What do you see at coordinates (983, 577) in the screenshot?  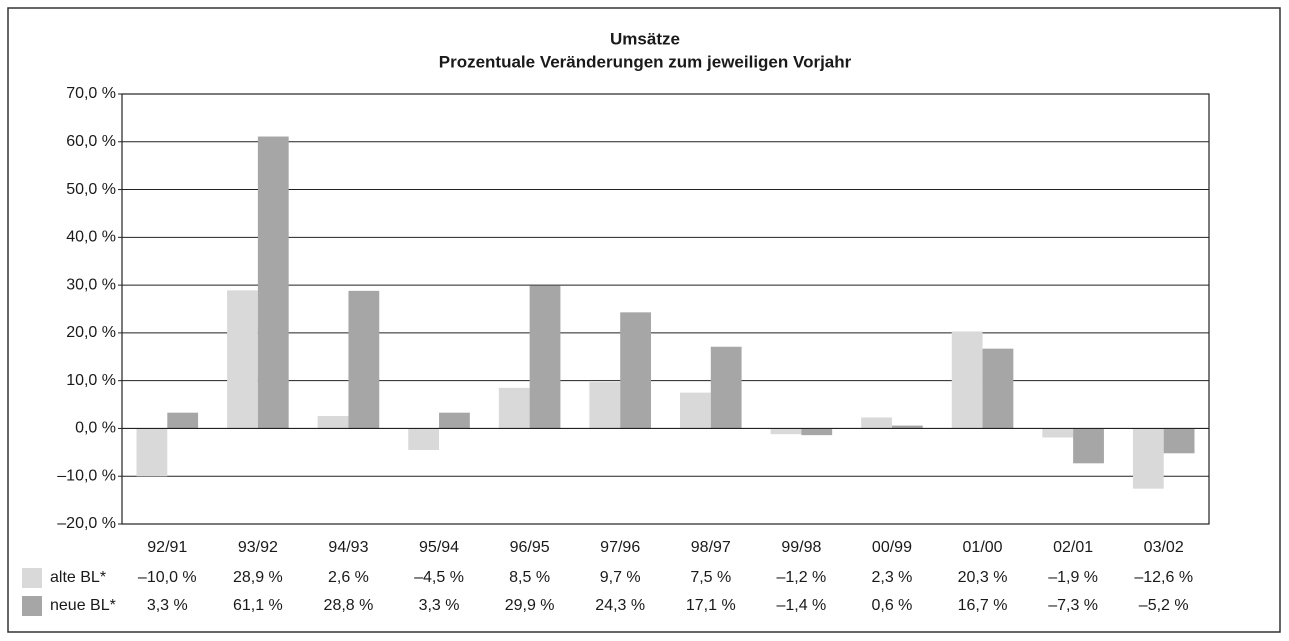 I see `table-value: 20,3 %` at bounding box center [983, 577].